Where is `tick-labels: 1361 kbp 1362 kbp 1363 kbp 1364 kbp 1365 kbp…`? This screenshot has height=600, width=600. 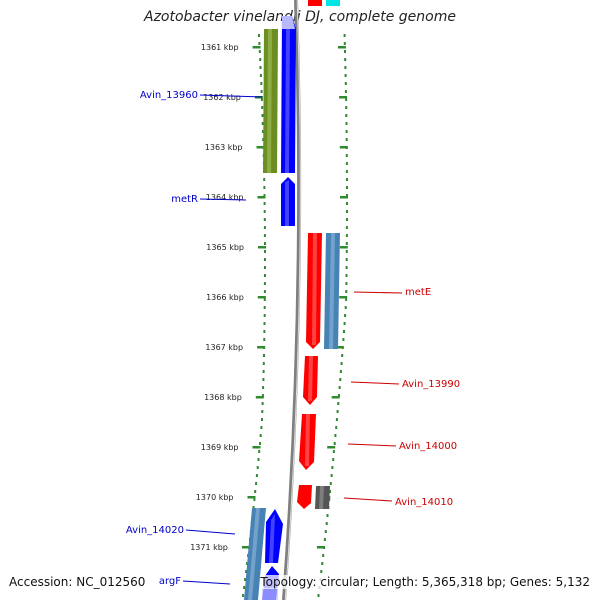
tick-labels: 1361 kbp 1362 kbp 1363 kbp 1364 kbp 1365 kbp… is located at coordinates (217, 297).